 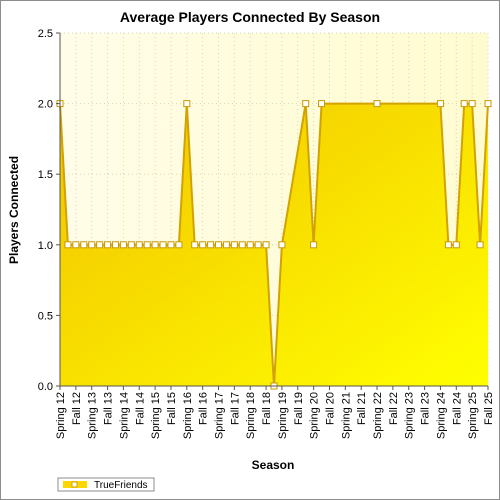 I want to click on x-axis-title: Season, so click(x=273, y=465).